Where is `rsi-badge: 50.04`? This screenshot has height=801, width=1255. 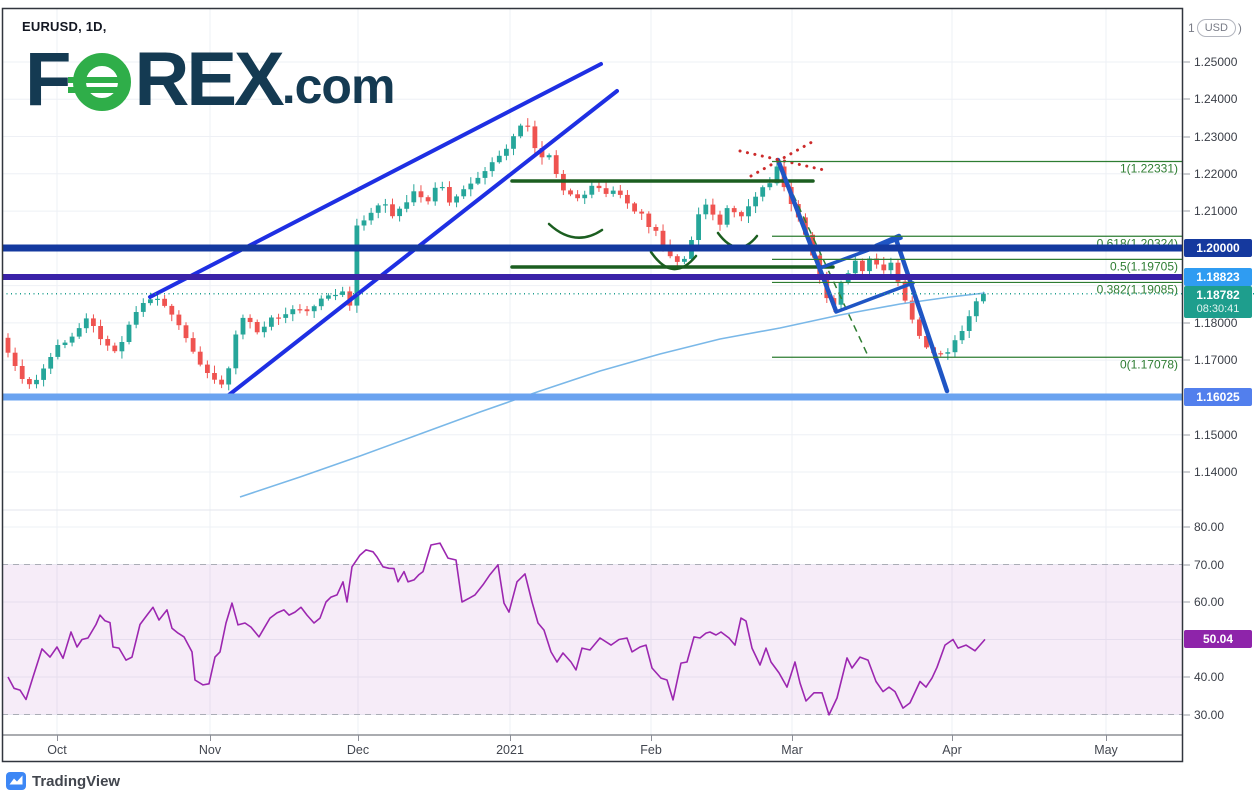
rsi-badge: 50.04 is located at coordinates (1218, 639).